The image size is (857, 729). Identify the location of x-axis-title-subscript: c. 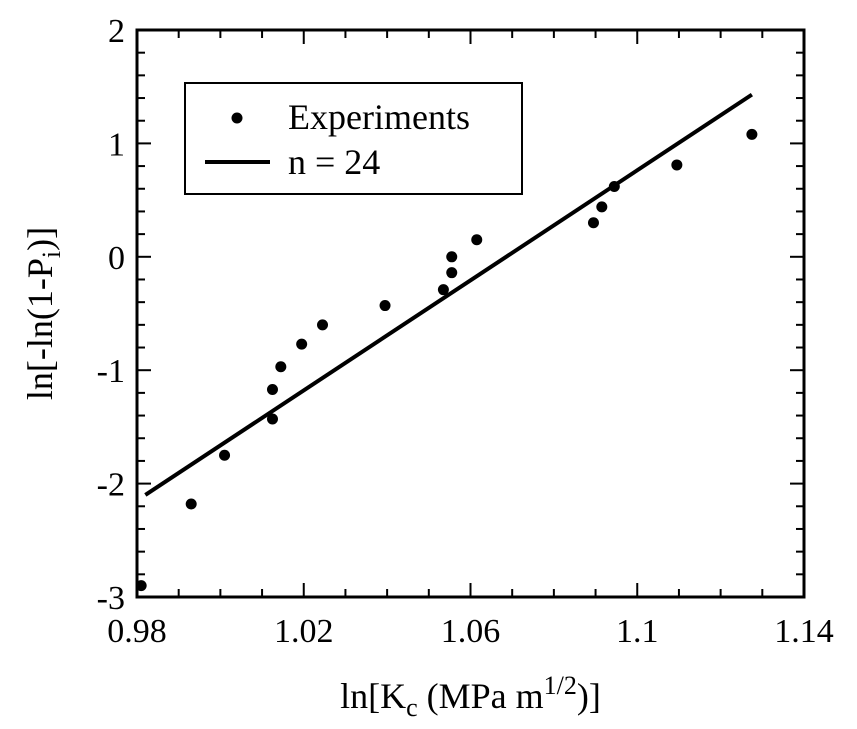
(412, 707).